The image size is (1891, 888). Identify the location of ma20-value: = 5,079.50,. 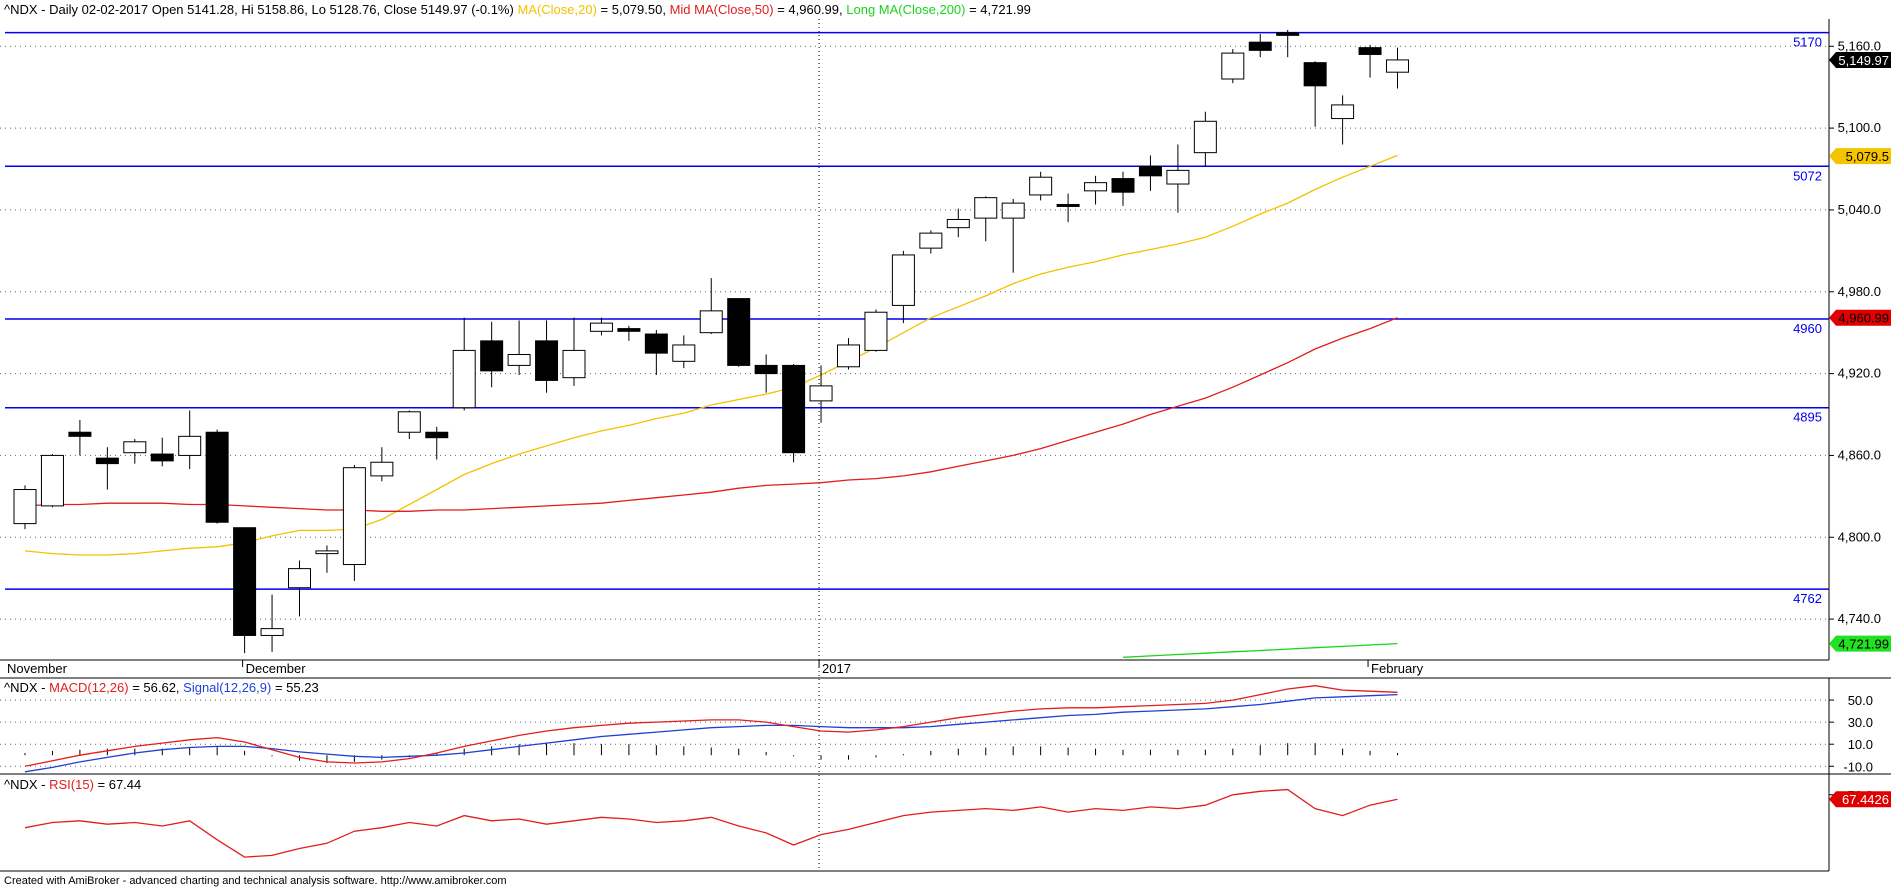
(633, 9).